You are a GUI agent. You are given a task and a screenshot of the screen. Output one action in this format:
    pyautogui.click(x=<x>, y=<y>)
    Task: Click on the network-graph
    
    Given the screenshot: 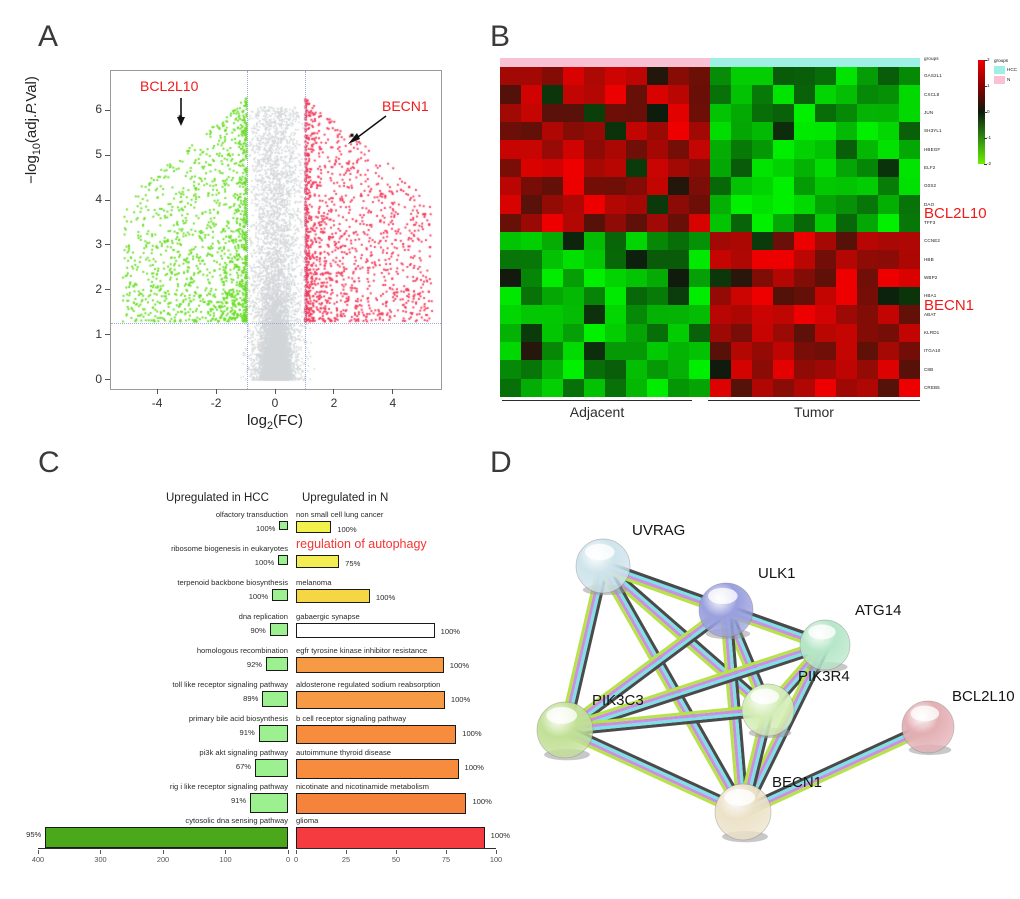 What is the action you would take?
    pyautogui.click(x=745, y=690)
    